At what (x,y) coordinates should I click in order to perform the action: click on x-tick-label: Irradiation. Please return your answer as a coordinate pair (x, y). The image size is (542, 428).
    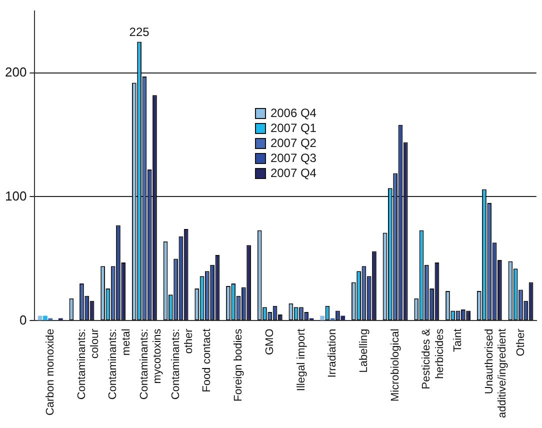
    Looking at the image, I should click on (332, 353).